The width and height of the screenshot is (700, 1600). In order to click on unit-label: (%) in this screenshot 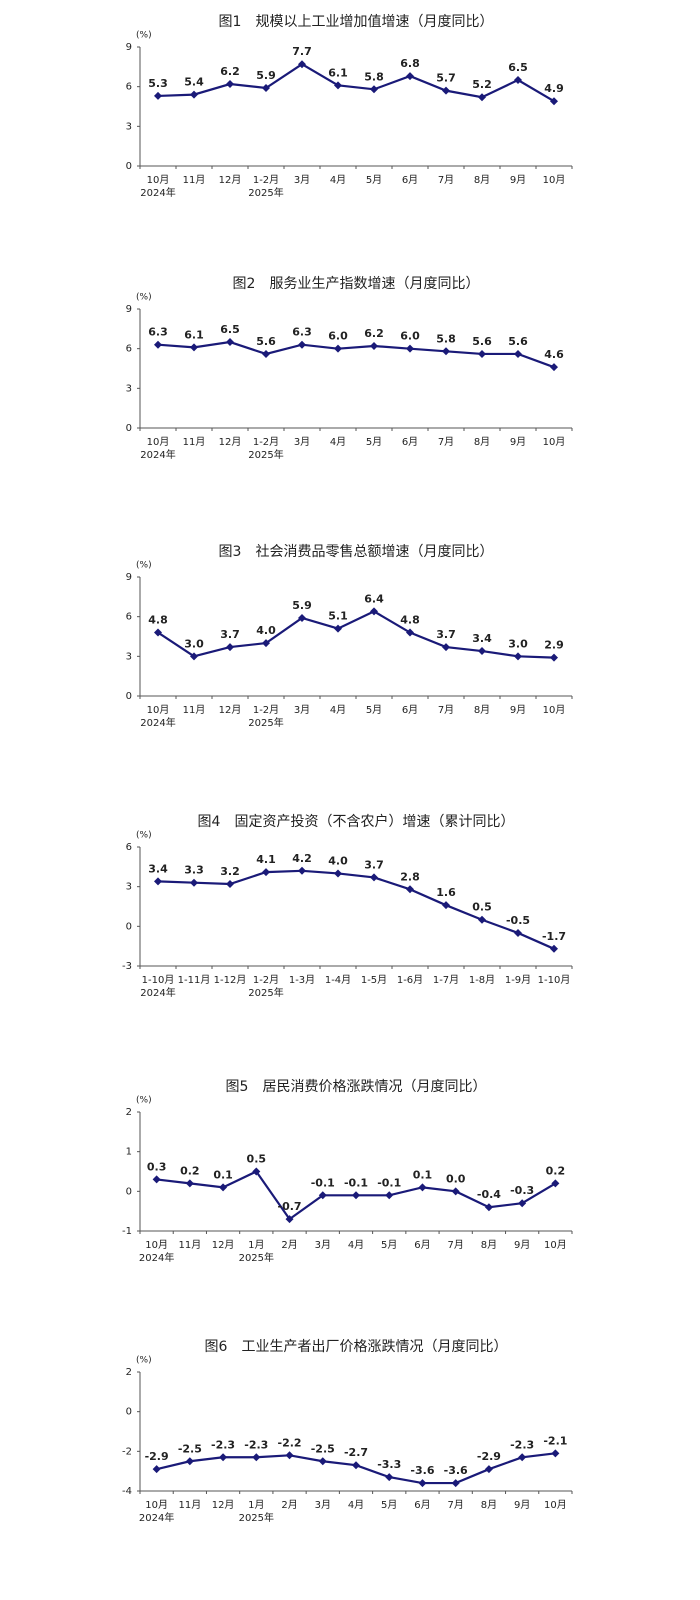, I will do `click(144, 298)`.